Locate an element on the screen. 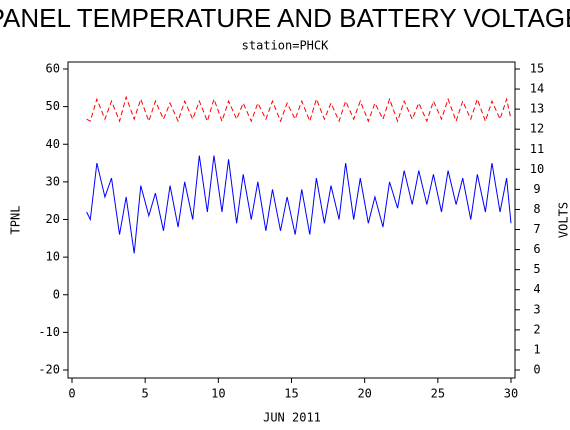 This screenshot has height=430, width=570. y2-tick-label: 7 is located at coordinates (536, 229).